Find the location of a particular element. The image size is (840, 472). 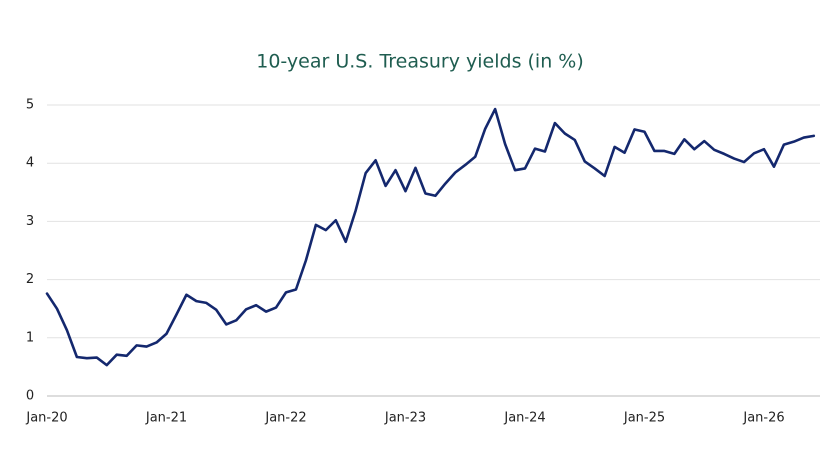

y-tick-label: 4 is located at coordinates (30, 163).